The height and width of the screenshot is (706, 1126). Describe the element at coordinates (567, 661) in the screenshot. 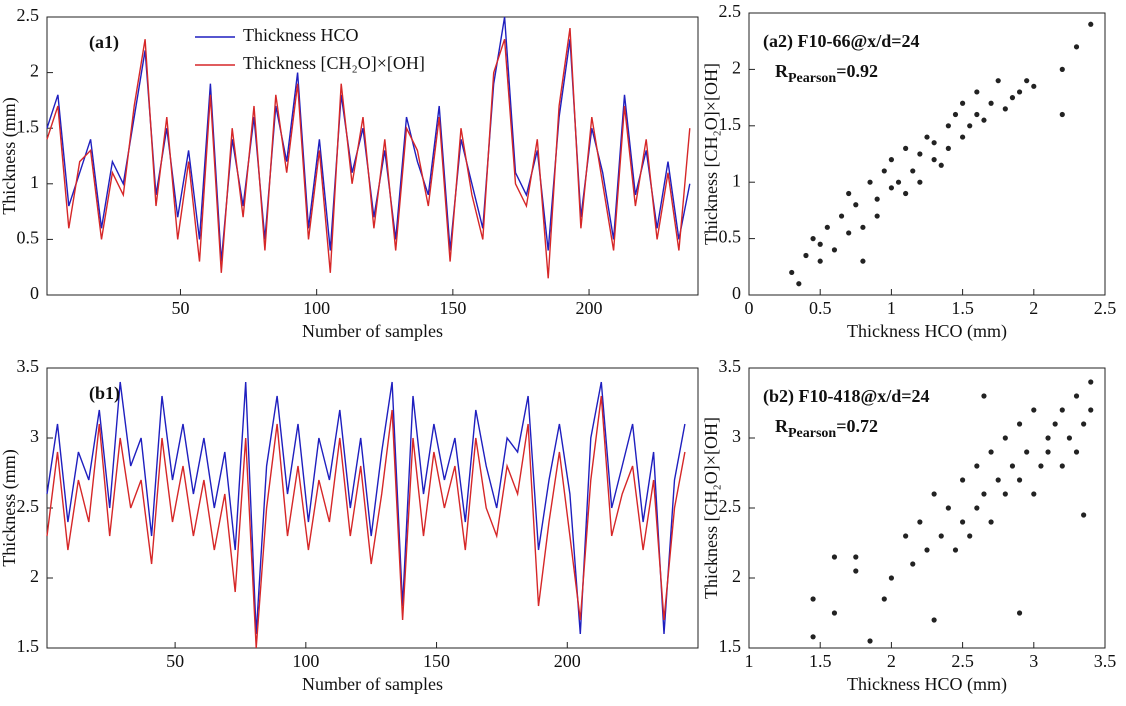

I see `x-tick-label: 200` at that location.